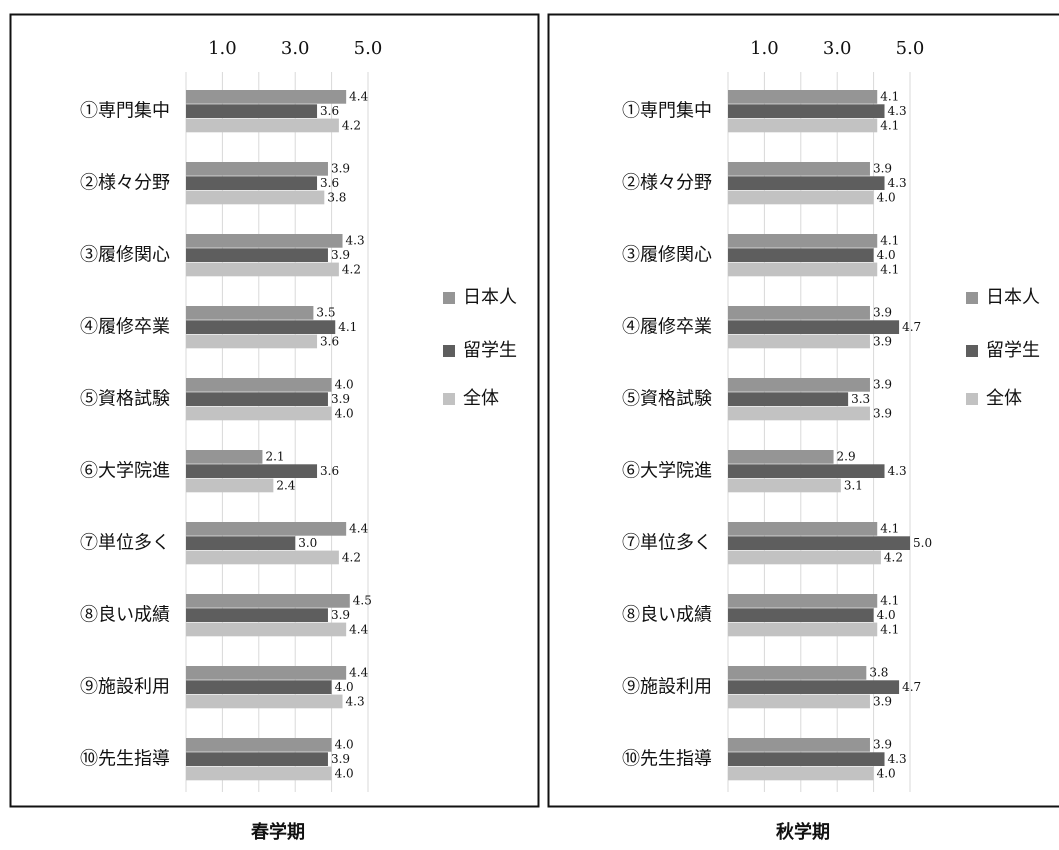  Describe the element at coordinates (911, 327) in the screenshot. I see `data-label: 4.7` at that location.